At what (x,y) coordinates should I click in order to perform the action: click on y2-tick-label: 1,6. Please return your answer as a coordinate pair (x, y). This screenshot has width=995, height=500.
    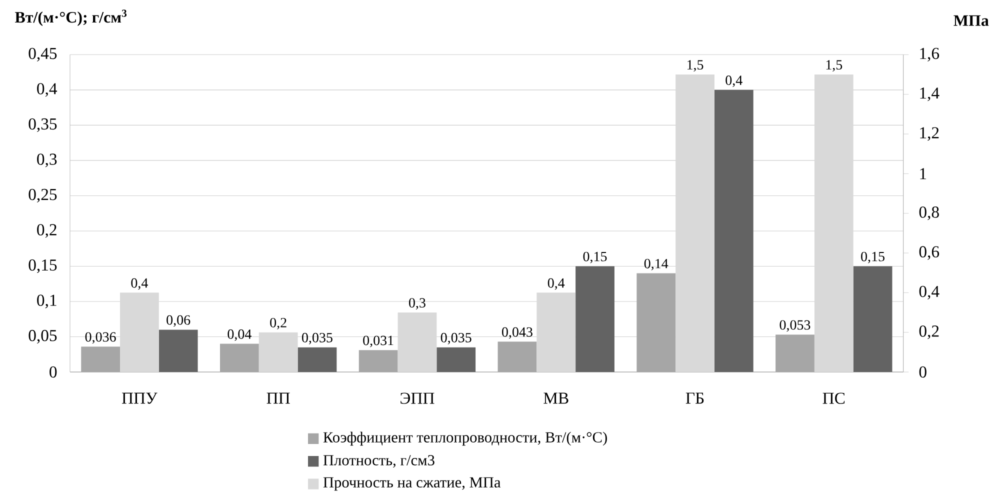
    Looking at the image, I should click on (930, 55).